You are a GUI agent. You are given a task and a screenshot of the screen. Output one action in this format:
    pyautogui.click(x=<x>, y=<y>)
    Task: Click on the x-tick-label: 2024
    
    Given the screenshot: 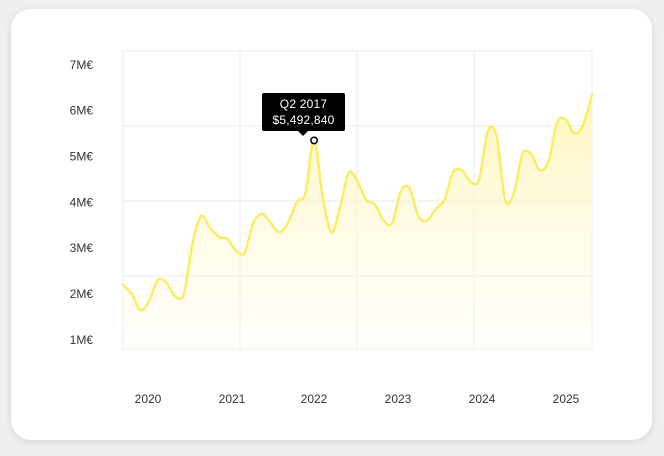 What is the action you would take?
    pyautogui.click(x=482, y=399)
    